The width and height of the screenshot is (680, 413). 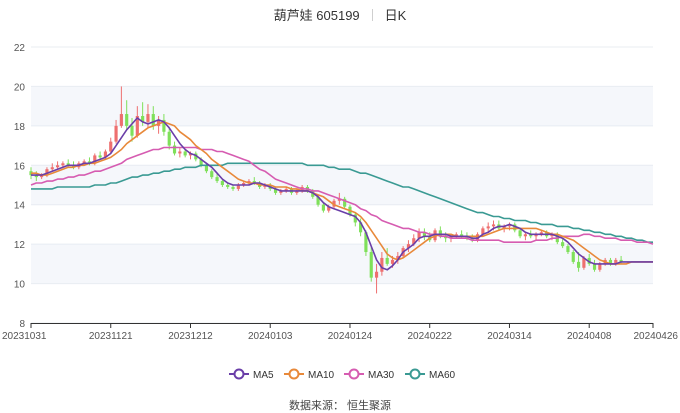 I want to click on x-tick-label: 20240103, so click(x=270, y=336).